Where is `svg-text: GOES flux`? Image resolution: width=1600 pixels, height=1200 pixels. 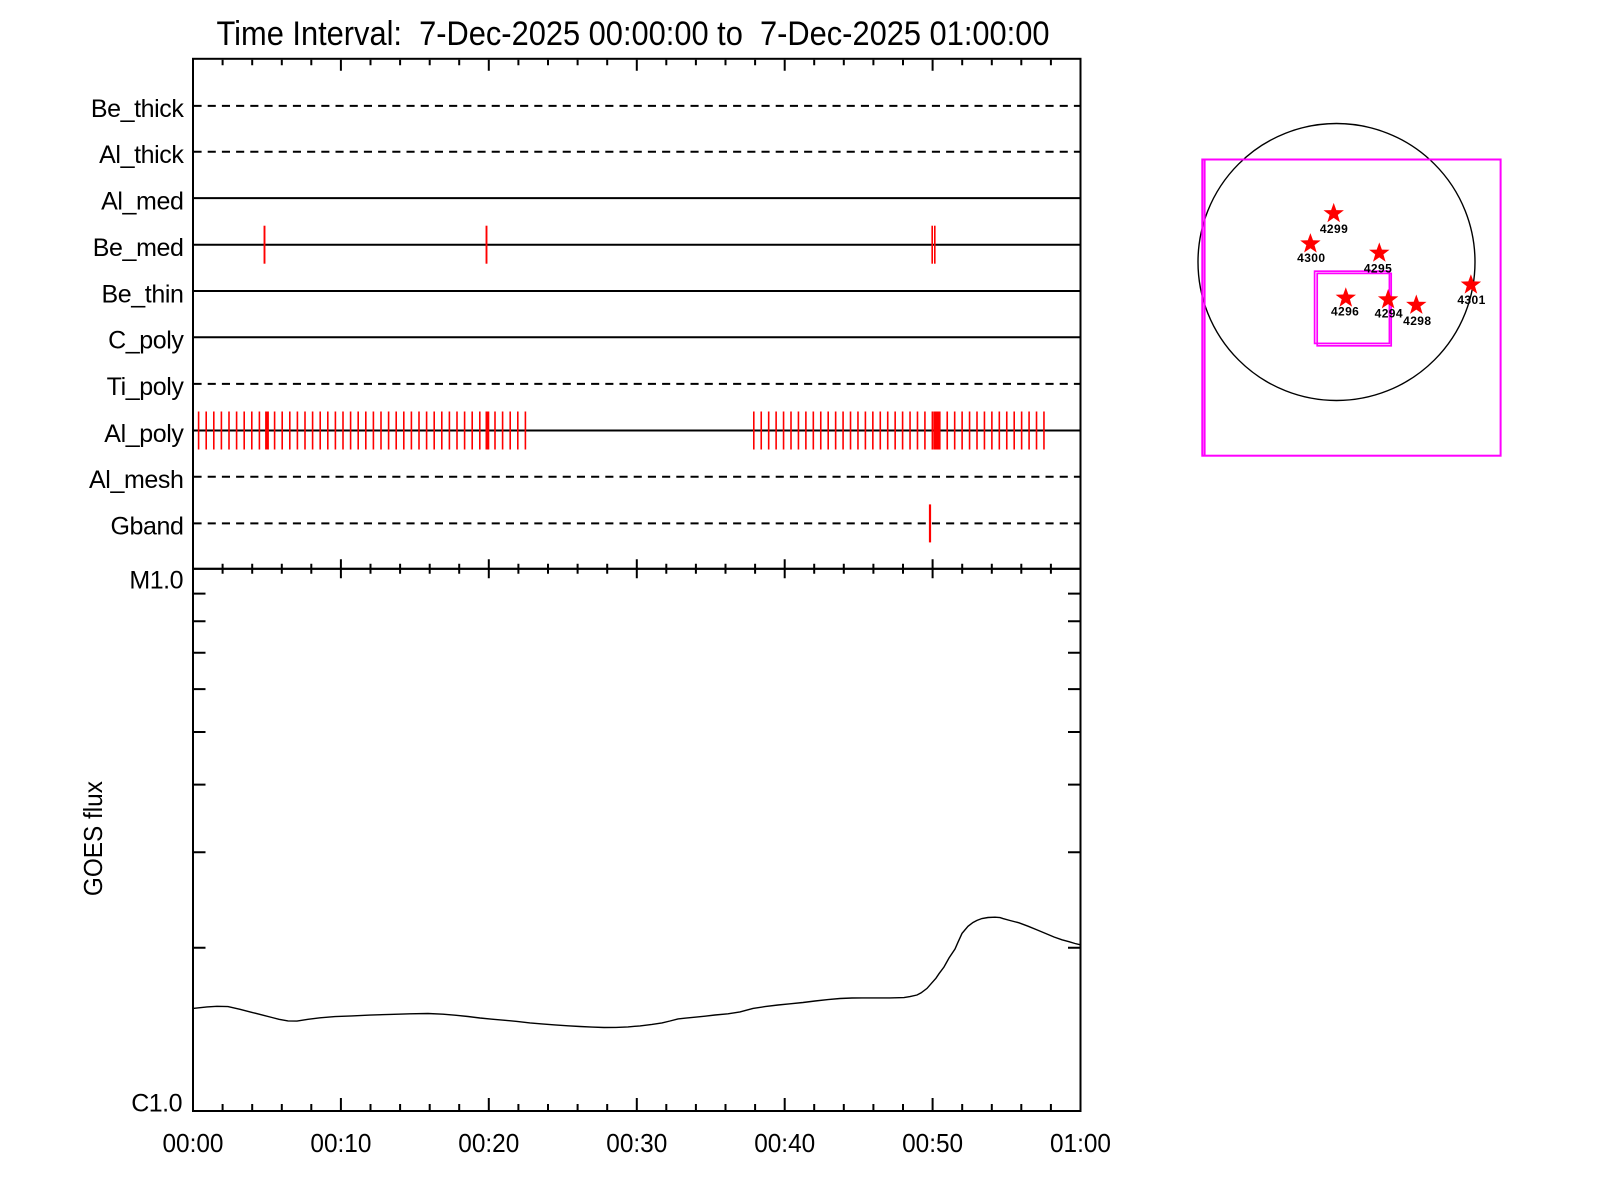
svg-text: GOES flux is located at coordinates (93, 838).